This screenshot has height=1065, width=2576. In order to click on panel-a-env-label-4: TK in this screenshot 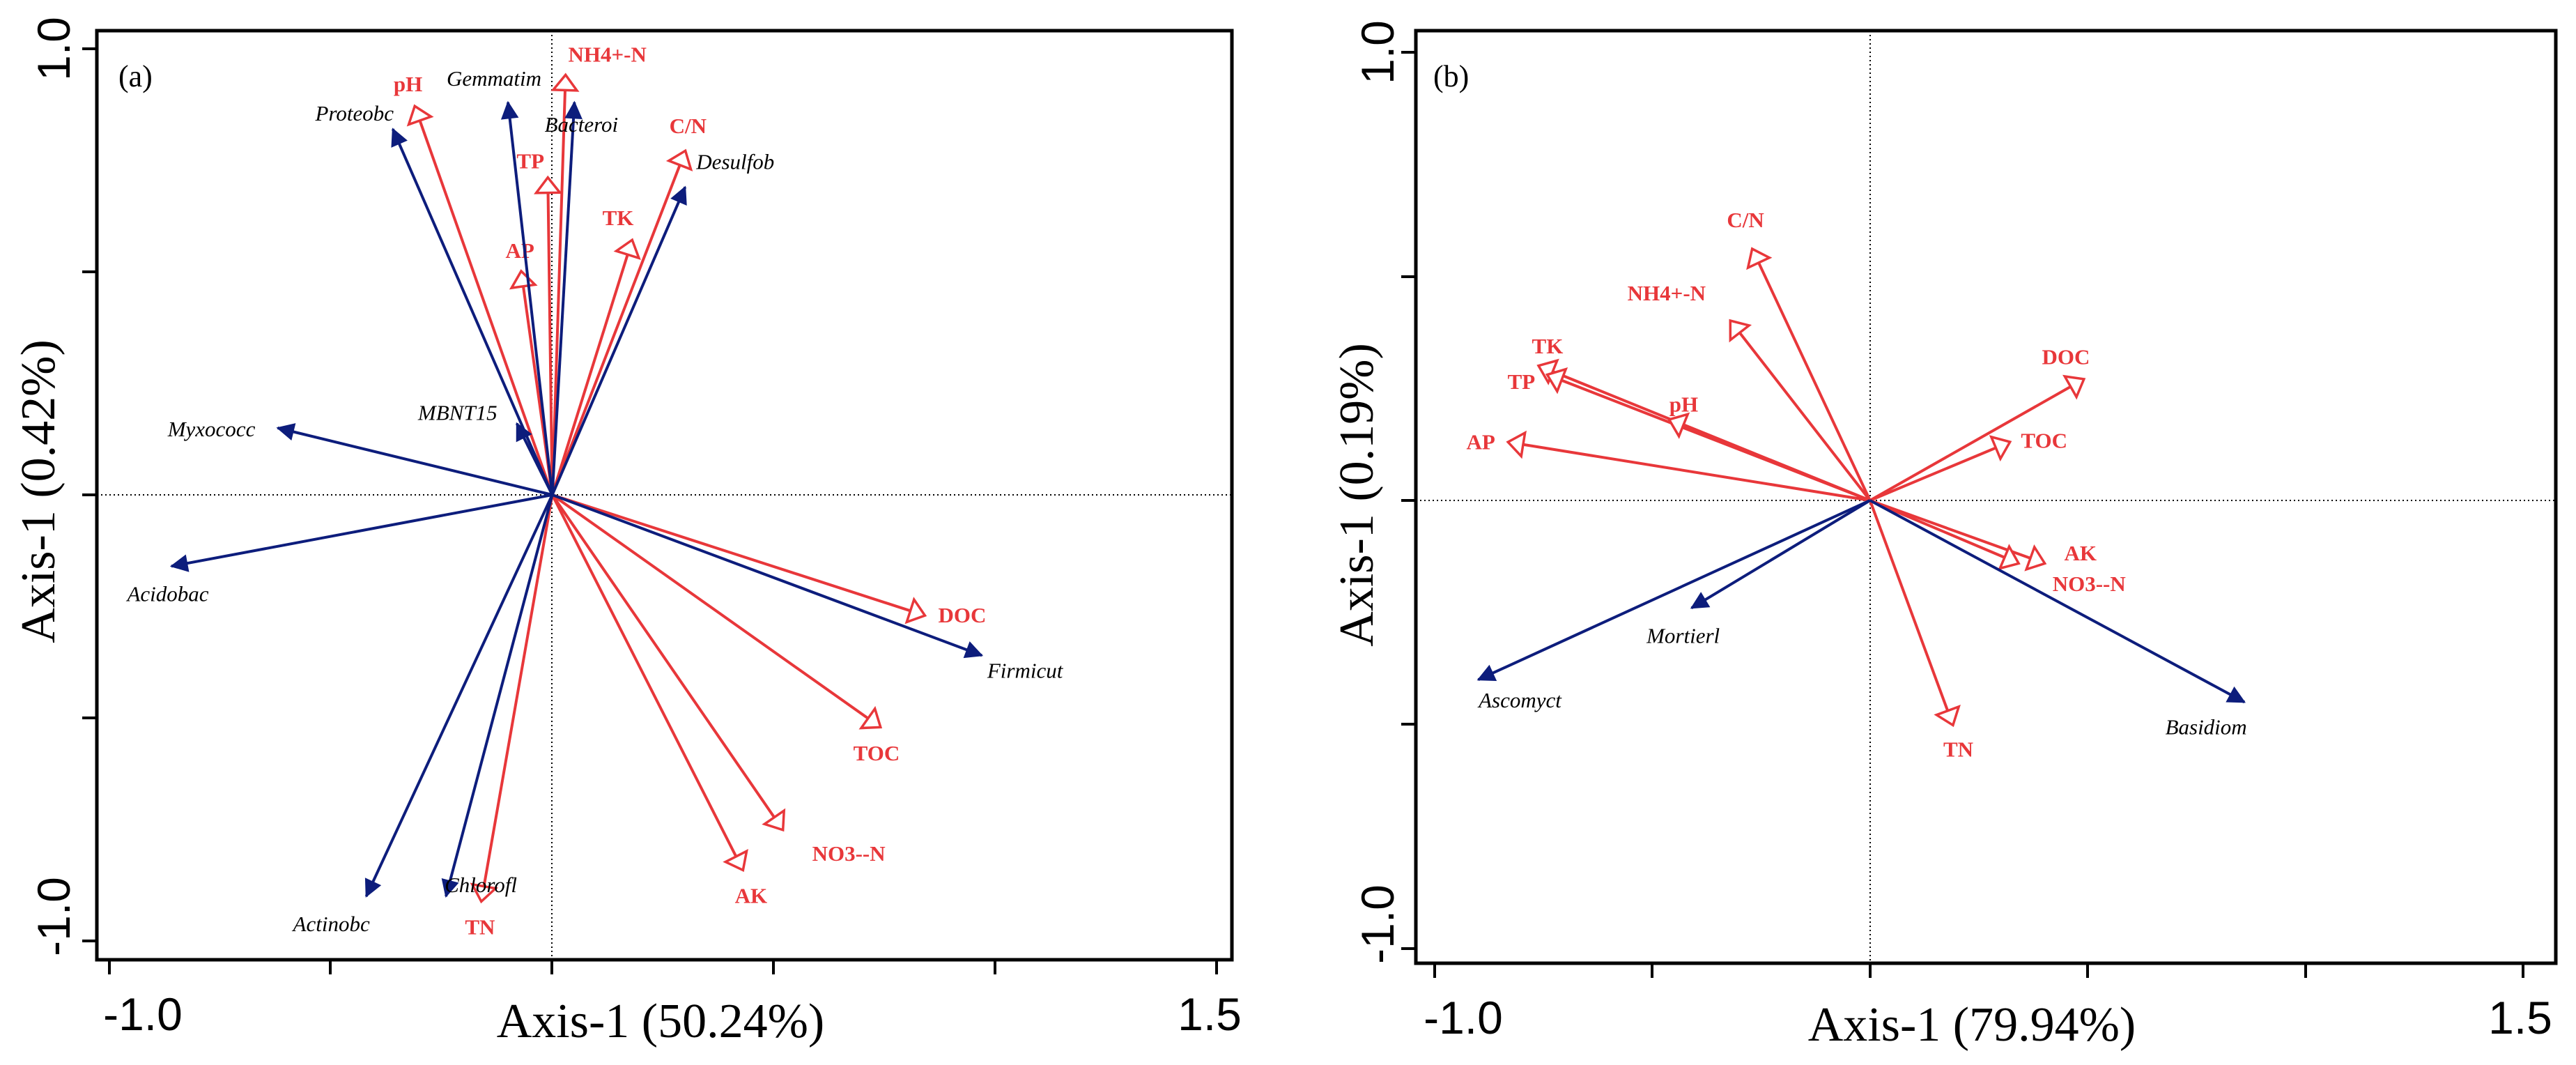, I will do `click(618, 218)`.